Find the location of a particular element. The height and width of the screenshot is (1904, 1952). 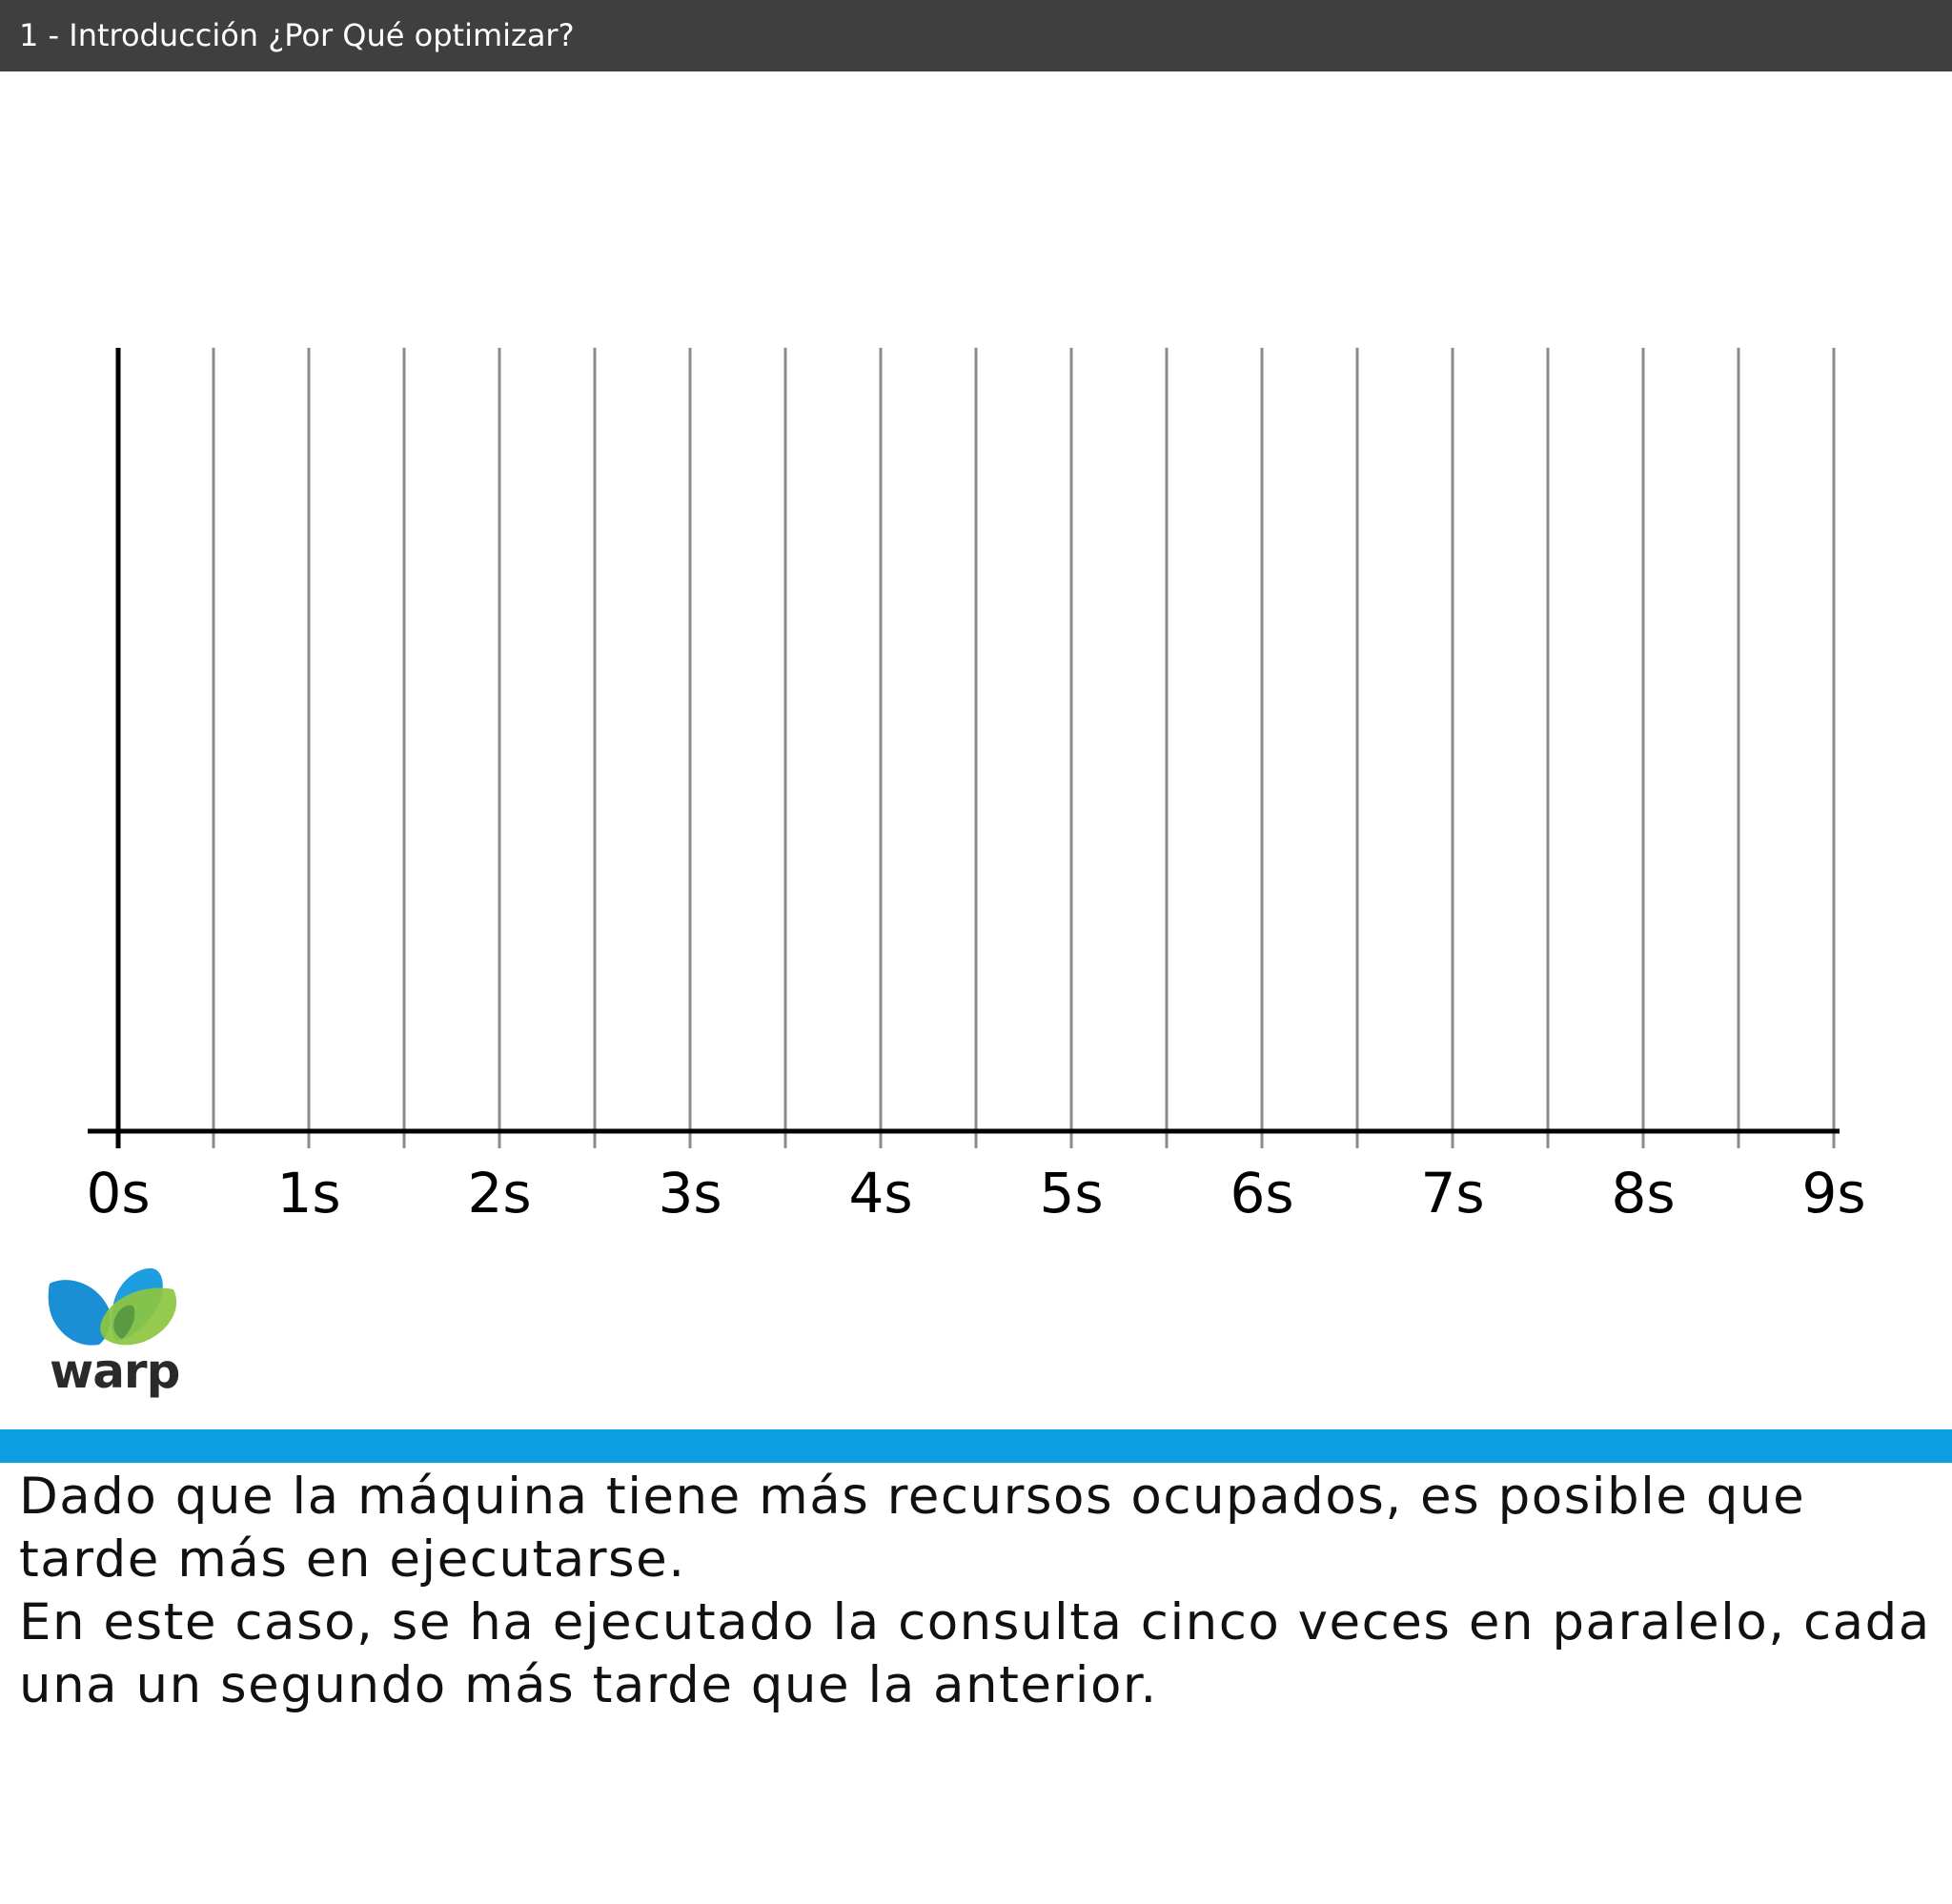

tick-label: 9s is located at coordinates (1833, 1193).